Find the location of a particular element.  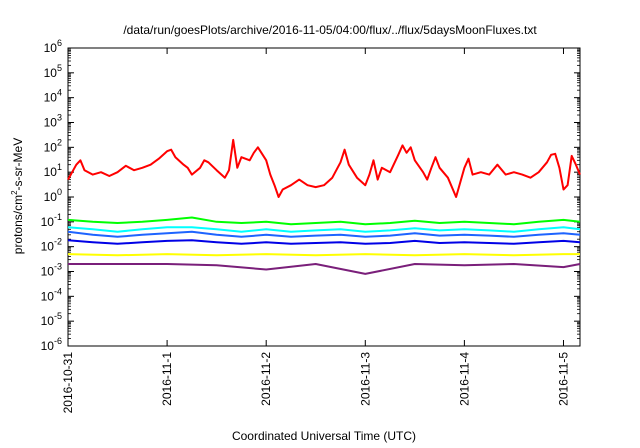

x-axis-label: Coordinated Universal Time (UTC) is located at coordinates (324, 436).